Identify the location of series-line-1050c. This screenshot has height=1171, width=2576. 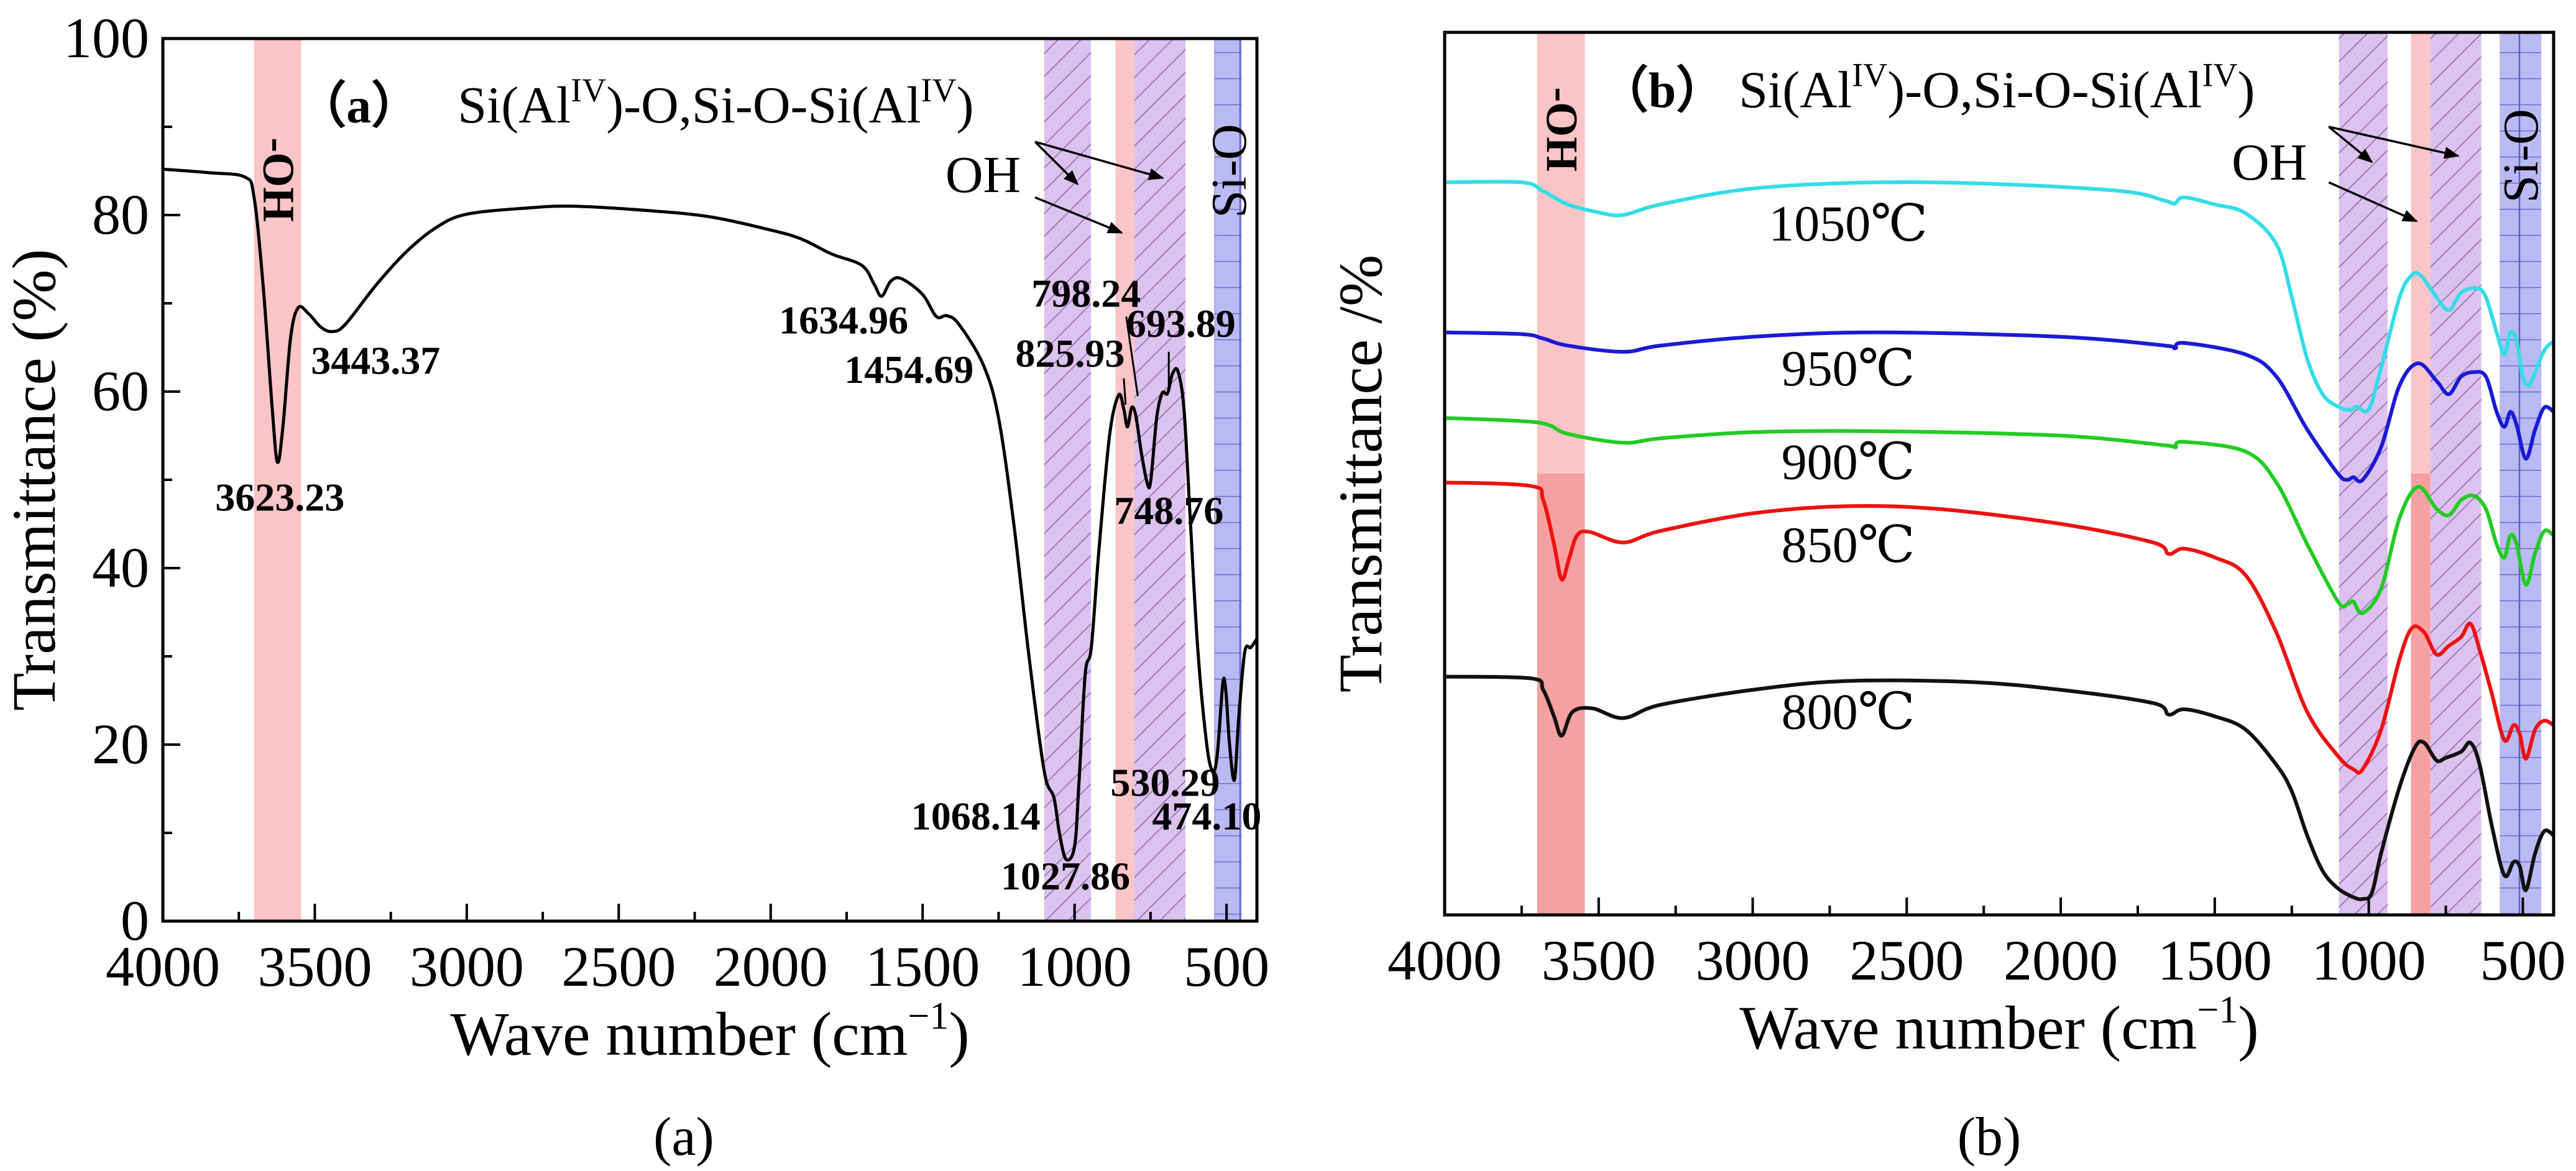
(1999, 296).